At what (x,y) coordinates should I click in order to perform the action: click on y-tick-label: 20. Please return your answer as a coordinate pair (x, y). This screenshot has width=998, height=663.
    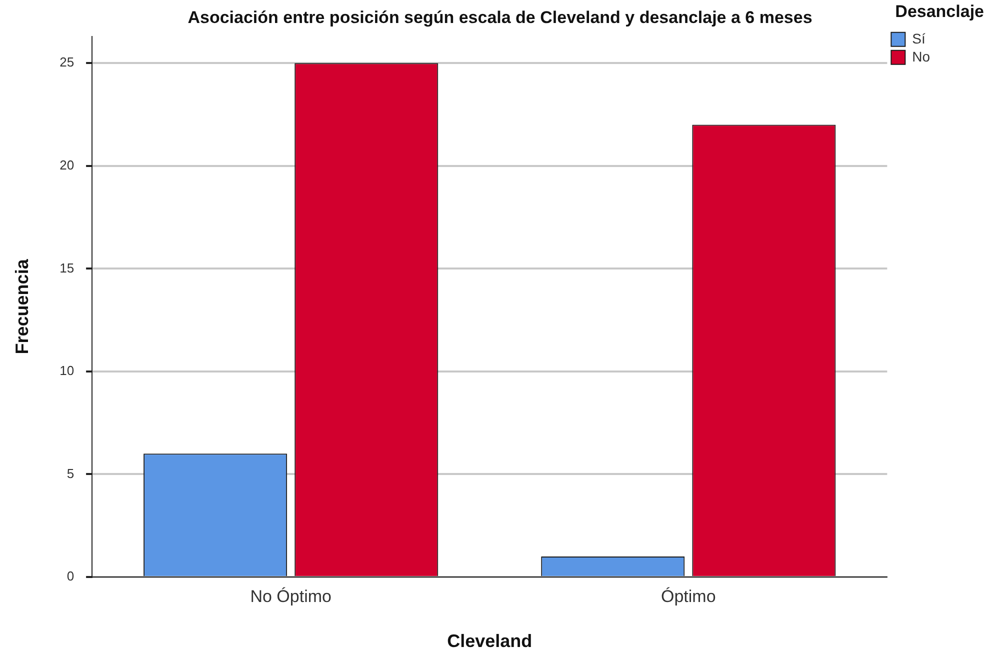
    Looking at the image, I should click on (67, 164).